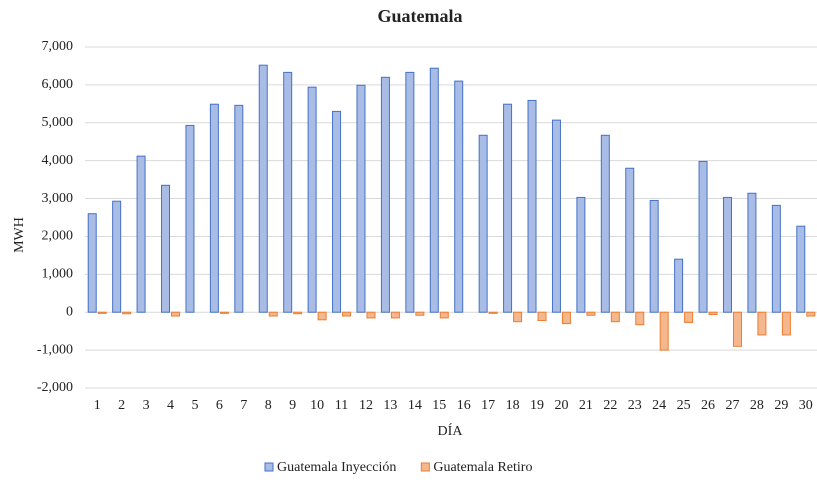  What do you see at coordinates (732, 405) in the screenshot?
I see `x-tick-label: 27` at bounding box center [732, 405].